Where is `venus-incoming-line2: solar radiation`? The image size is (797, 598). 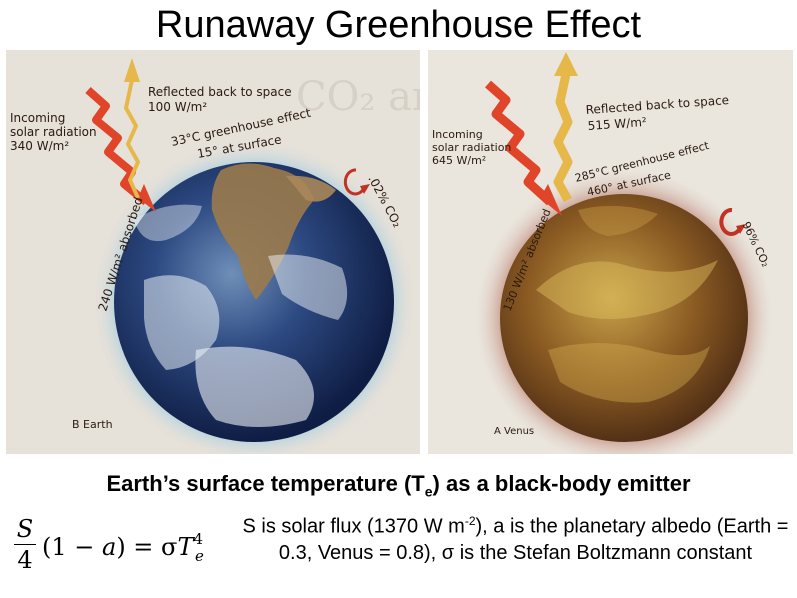
venus-incoming-line2: solar radiation is located at coordinates (471, 147).